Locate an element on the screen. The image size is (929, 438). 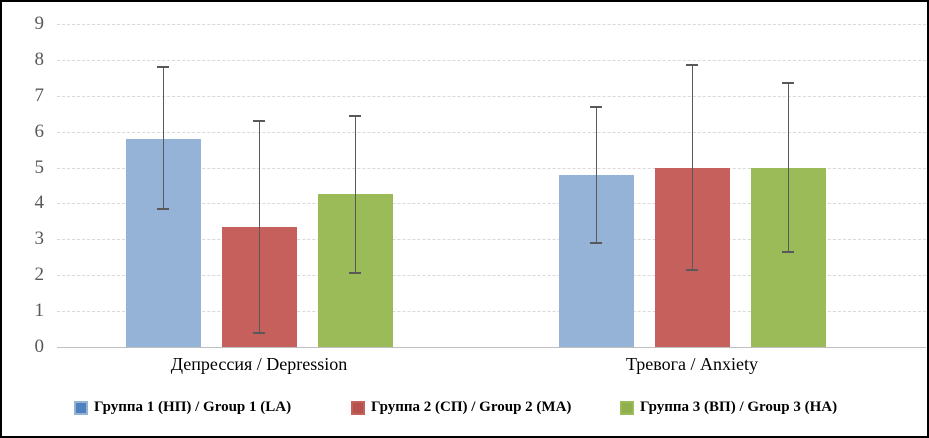
category-label: Депрессия / Depression is located at coordinates (259, 364).